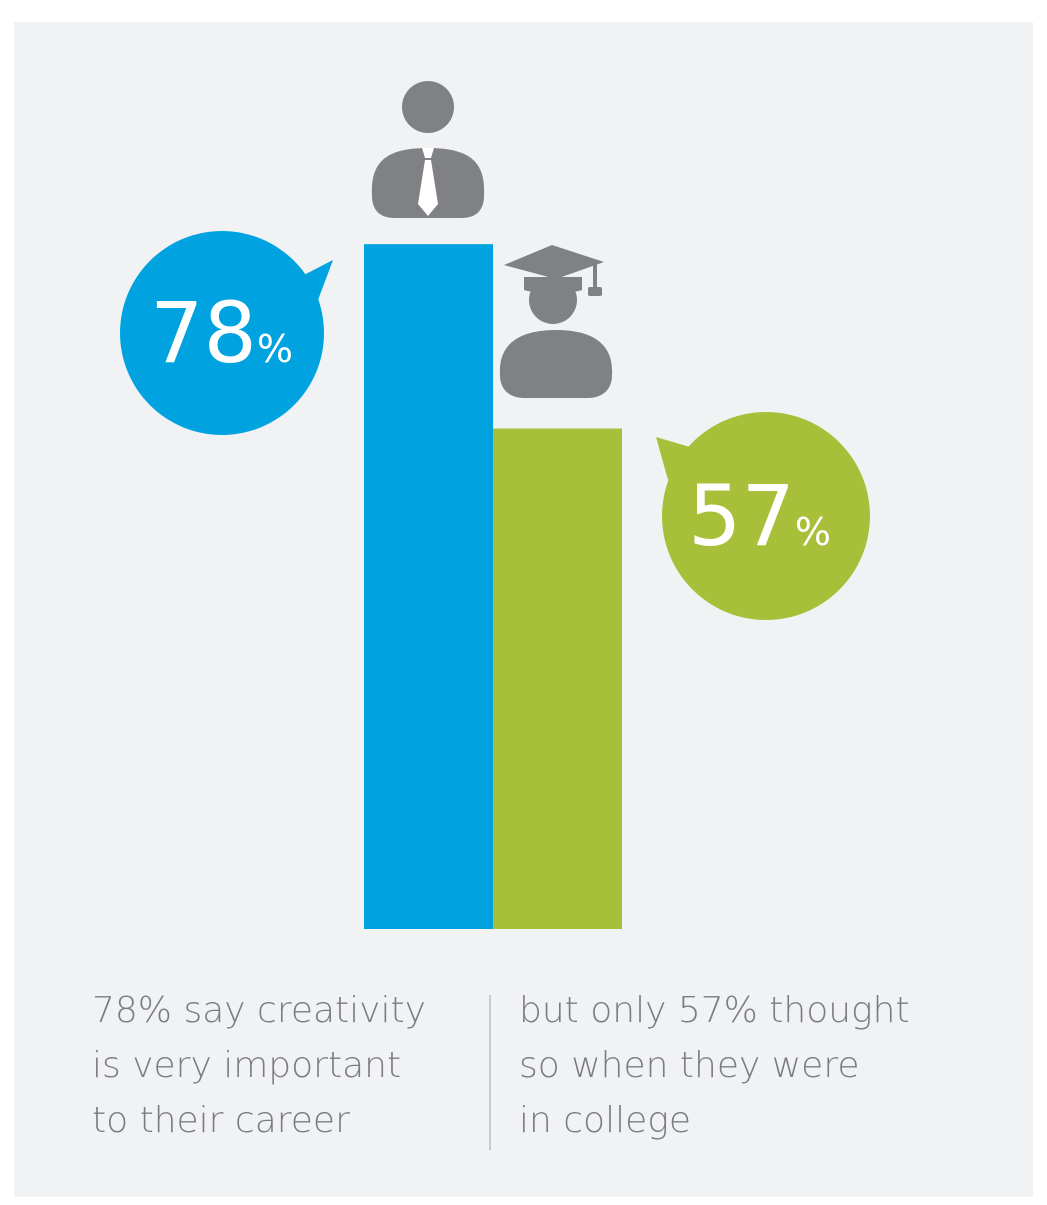 The image size is (1047, 1205). I want to click on caption-divider, so click(490, 1072).